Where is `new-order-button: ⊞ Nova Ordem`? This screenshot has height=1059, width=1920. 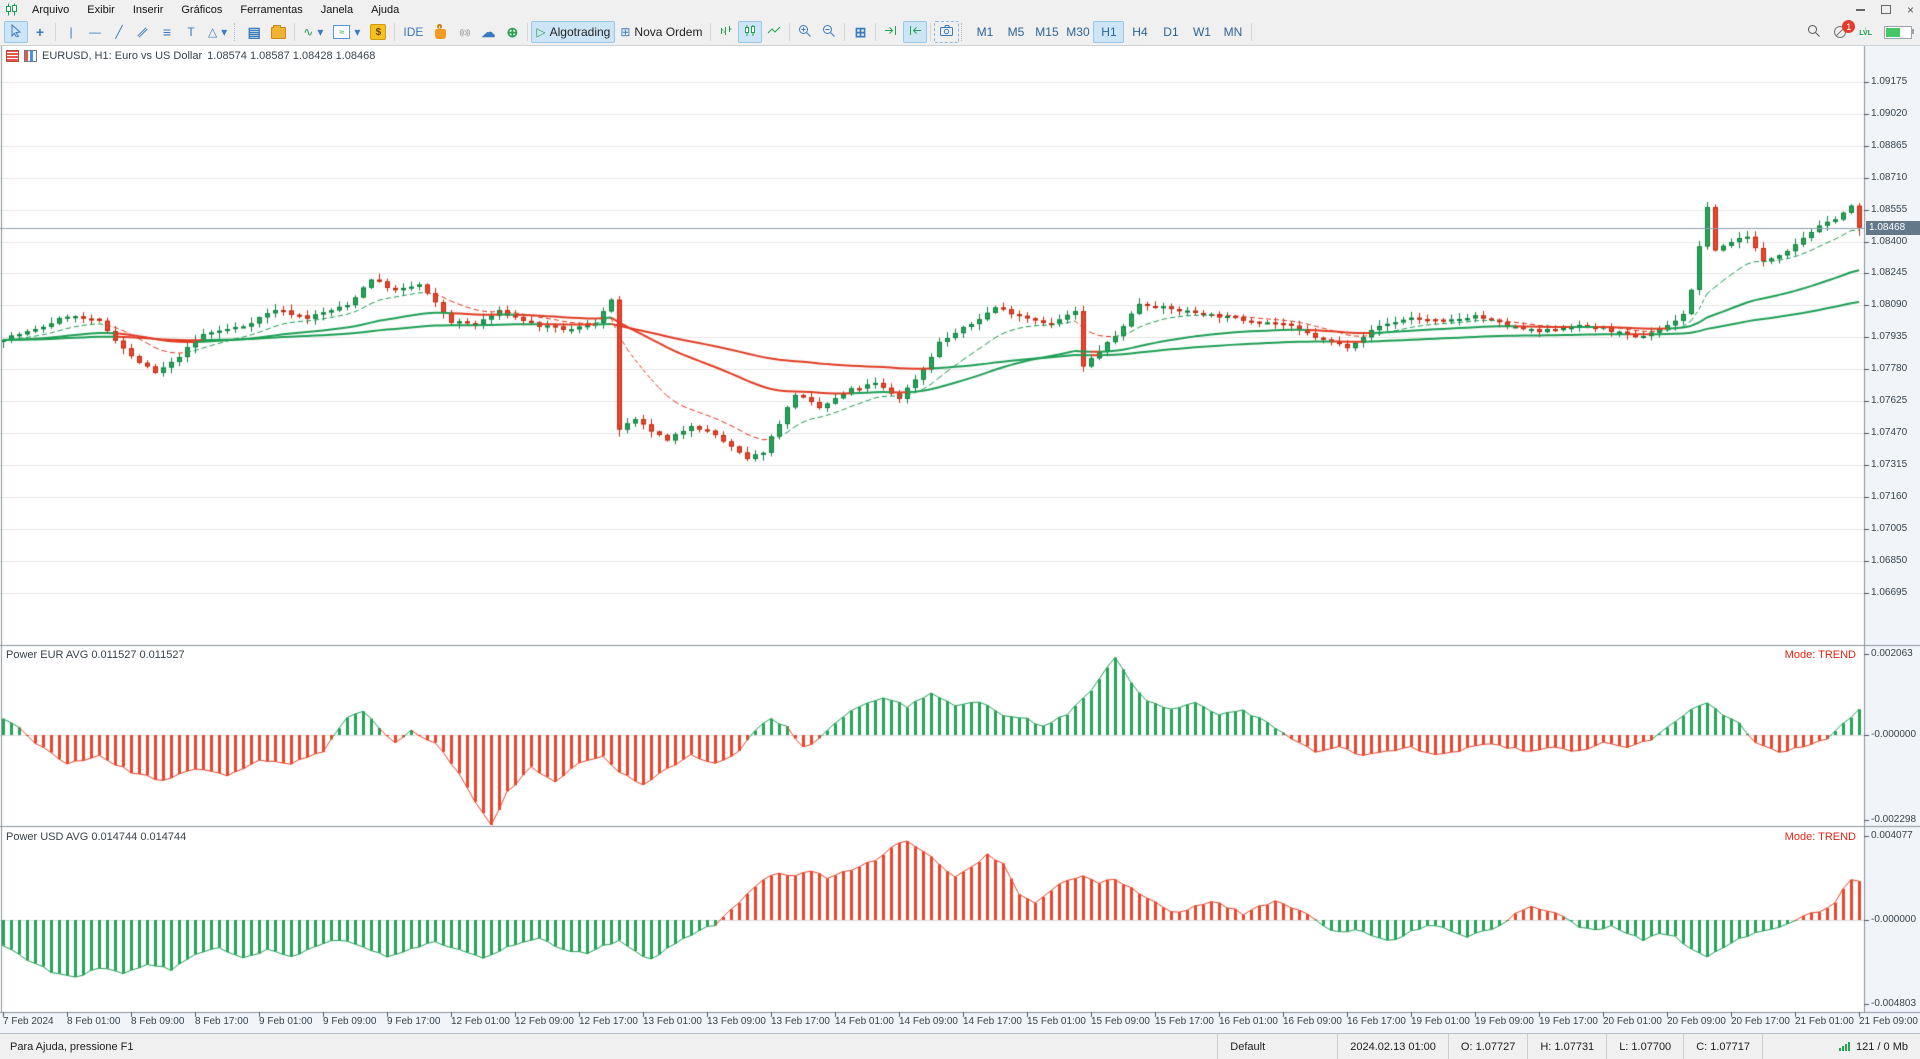
new-order-button: ⊞ Nova Ordem is located at coordinates (661, 32).